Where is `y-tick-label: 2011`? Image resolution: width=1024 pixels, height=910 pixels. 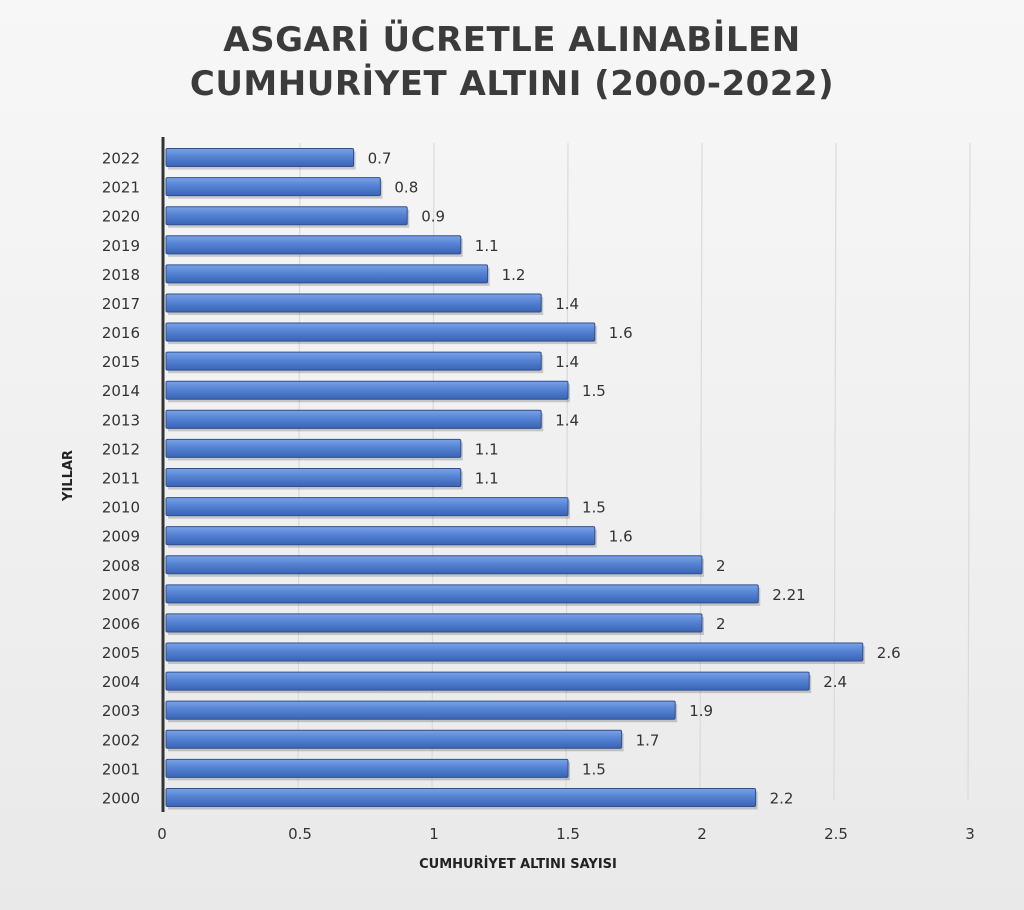
y-tick-label: 2011 is located at coordinates (121, 479).